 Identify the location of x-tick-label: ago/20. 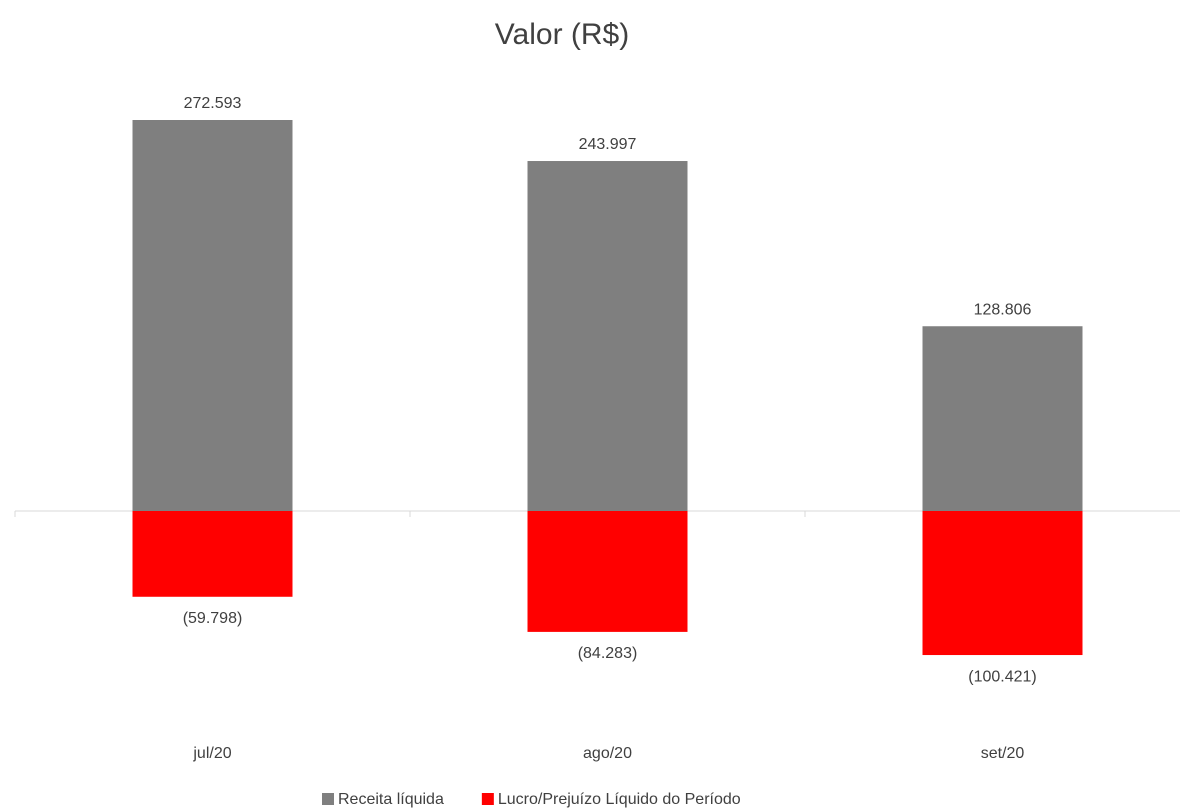
(607, 753).